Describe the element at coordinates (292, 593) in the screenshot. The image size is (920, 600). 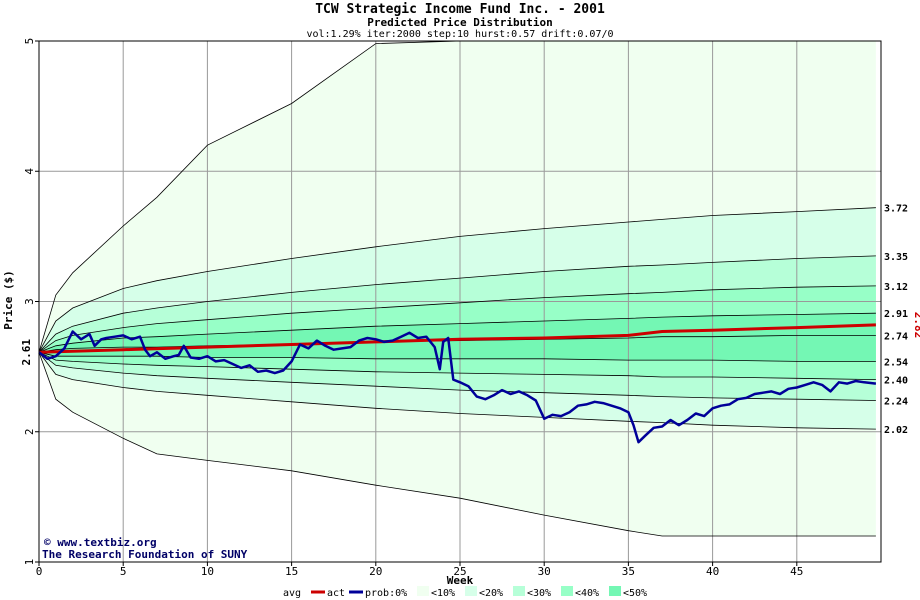
I see `legend-label: avg` at that location.